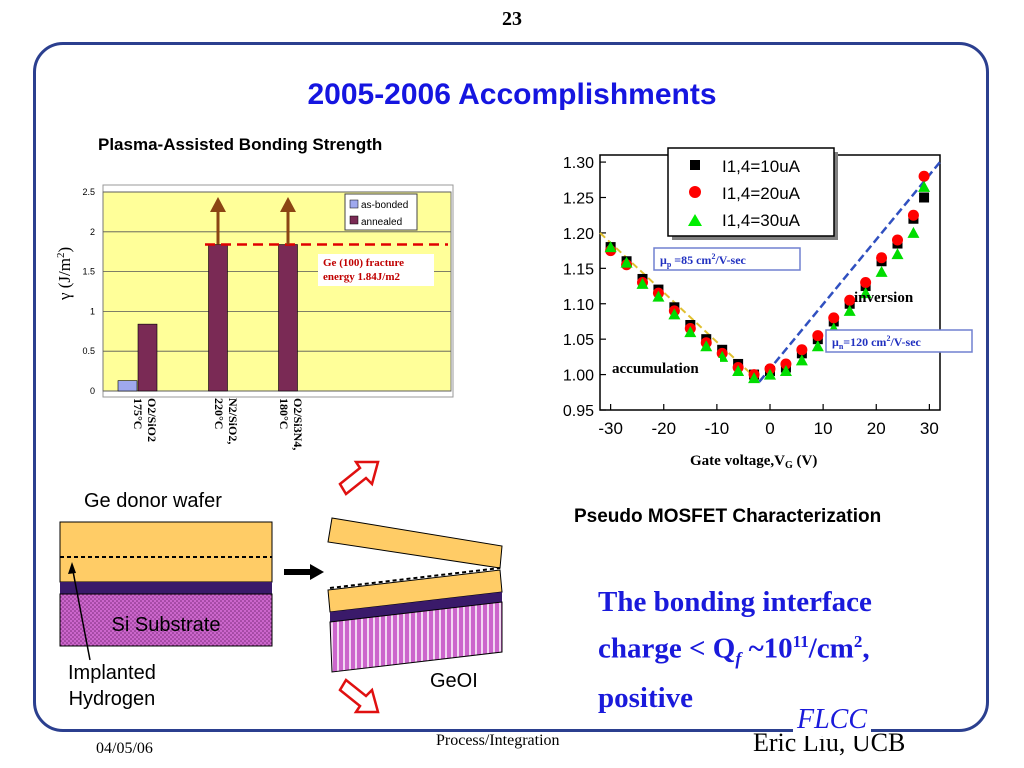 This screenshot has width=1024, height=768. Describe the element at coordinates (363, 263) in the screenshot. I see `fracture-annotation-line1: Ge (100) fracture` at that location.